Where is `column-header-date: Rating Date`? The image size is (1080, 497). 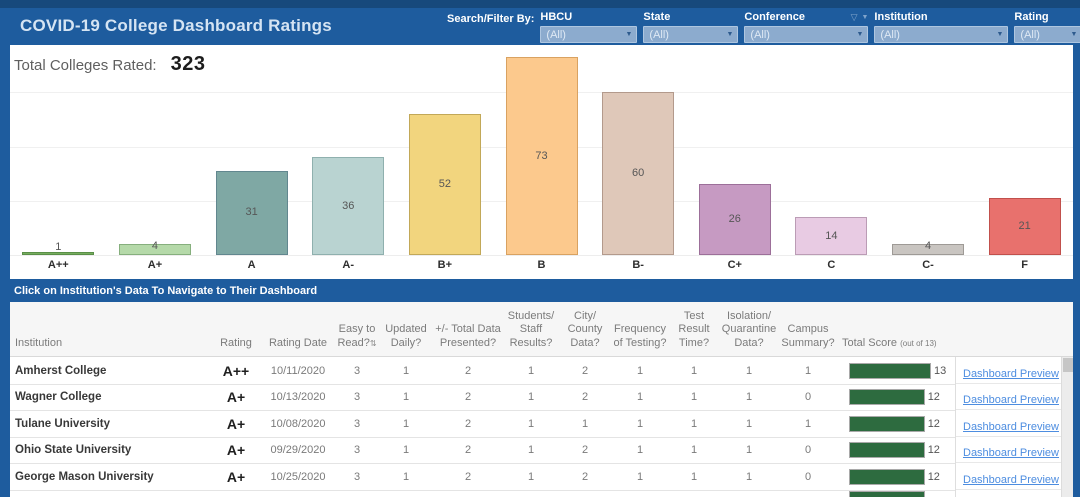
column-header-date: Rating Date is located at coordinates (298, 329).